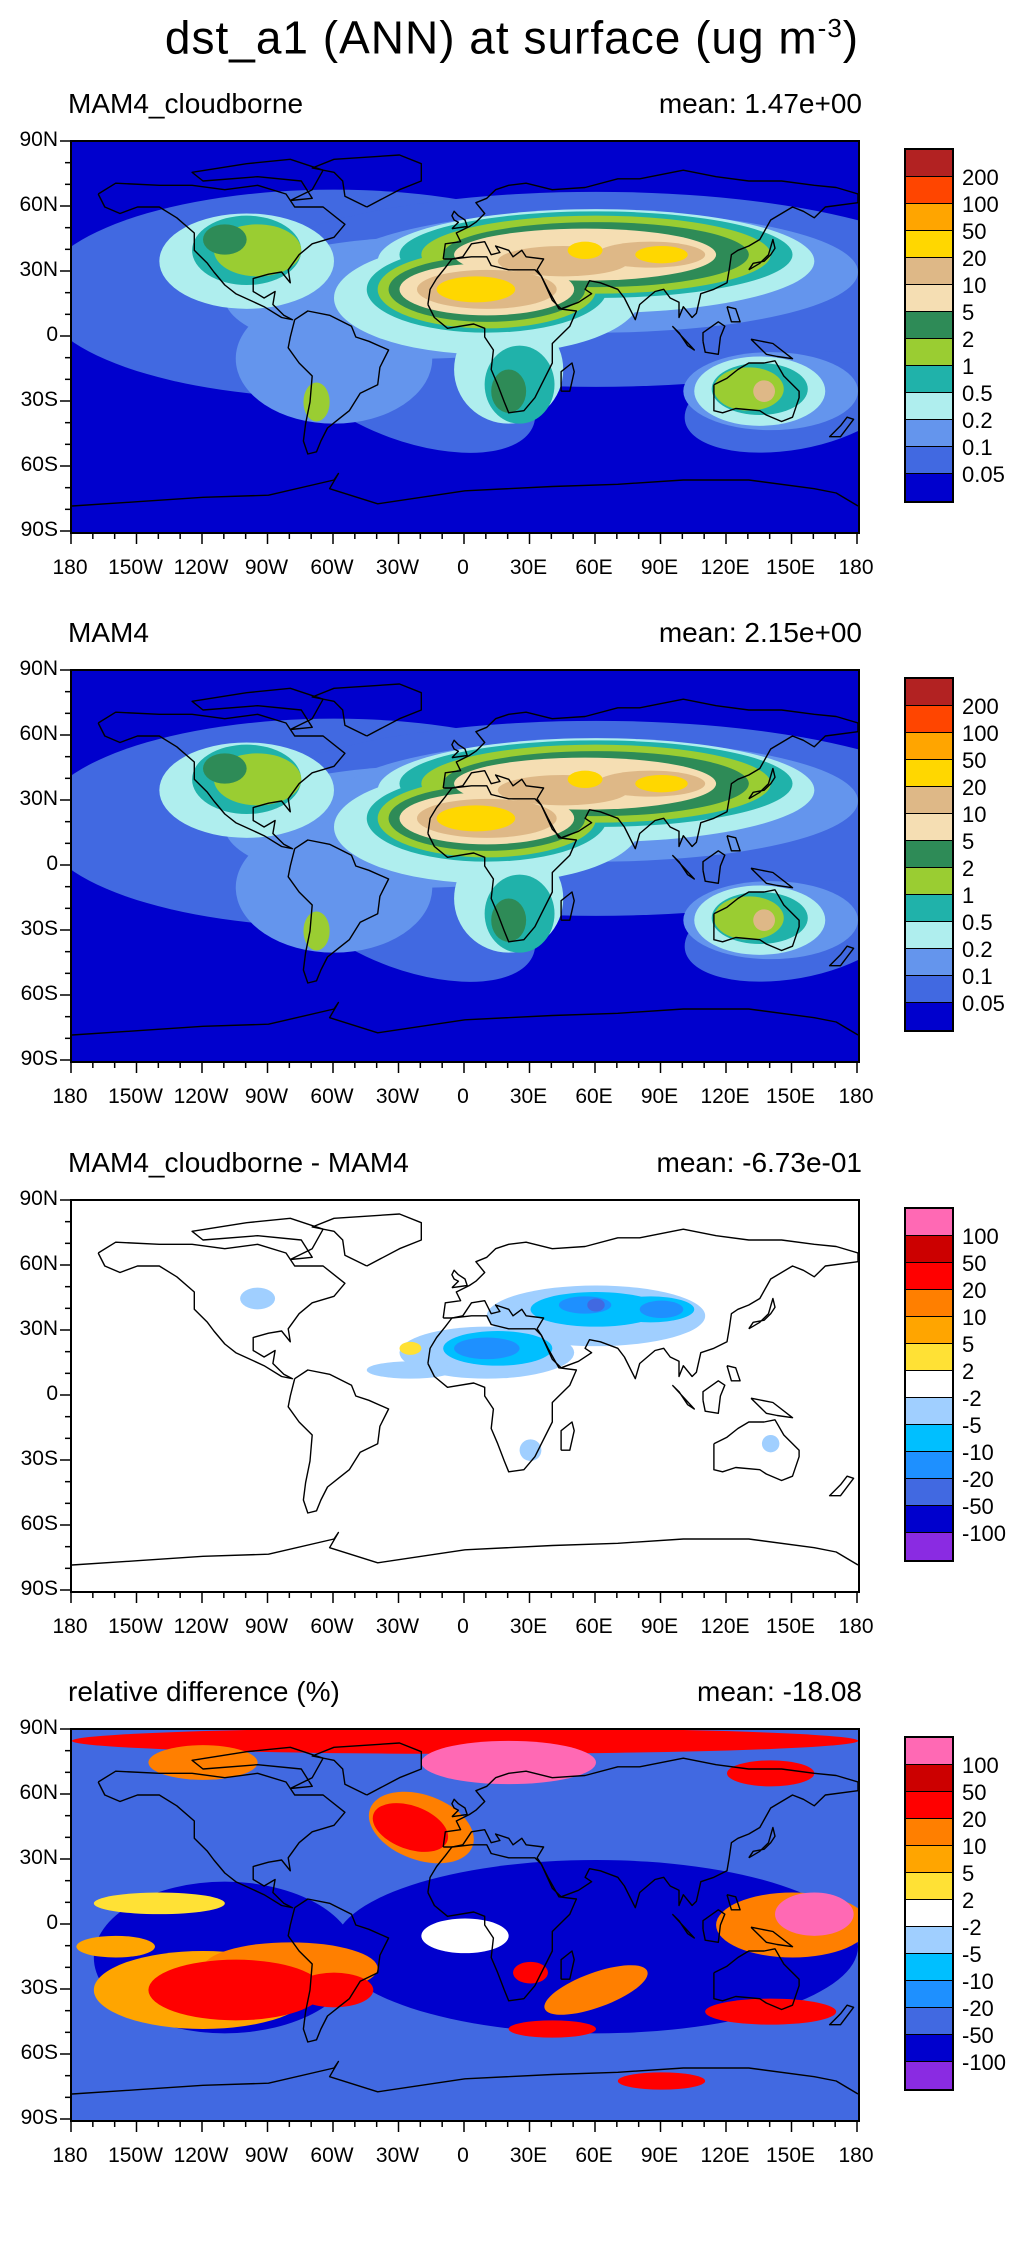  I want to click on colorbar-label: 200, so click(980, 706).